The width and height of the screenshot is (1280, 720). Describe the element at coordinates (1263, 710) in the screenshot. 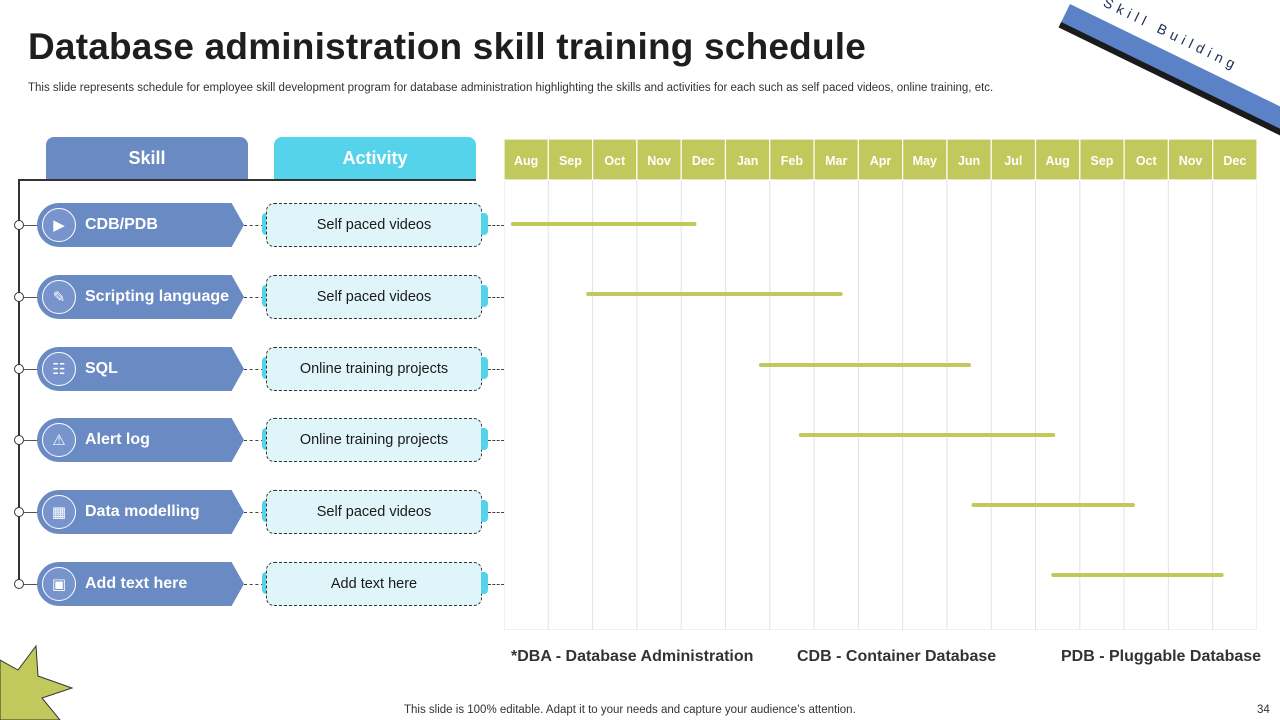

I see `page-number: 34` at that location.